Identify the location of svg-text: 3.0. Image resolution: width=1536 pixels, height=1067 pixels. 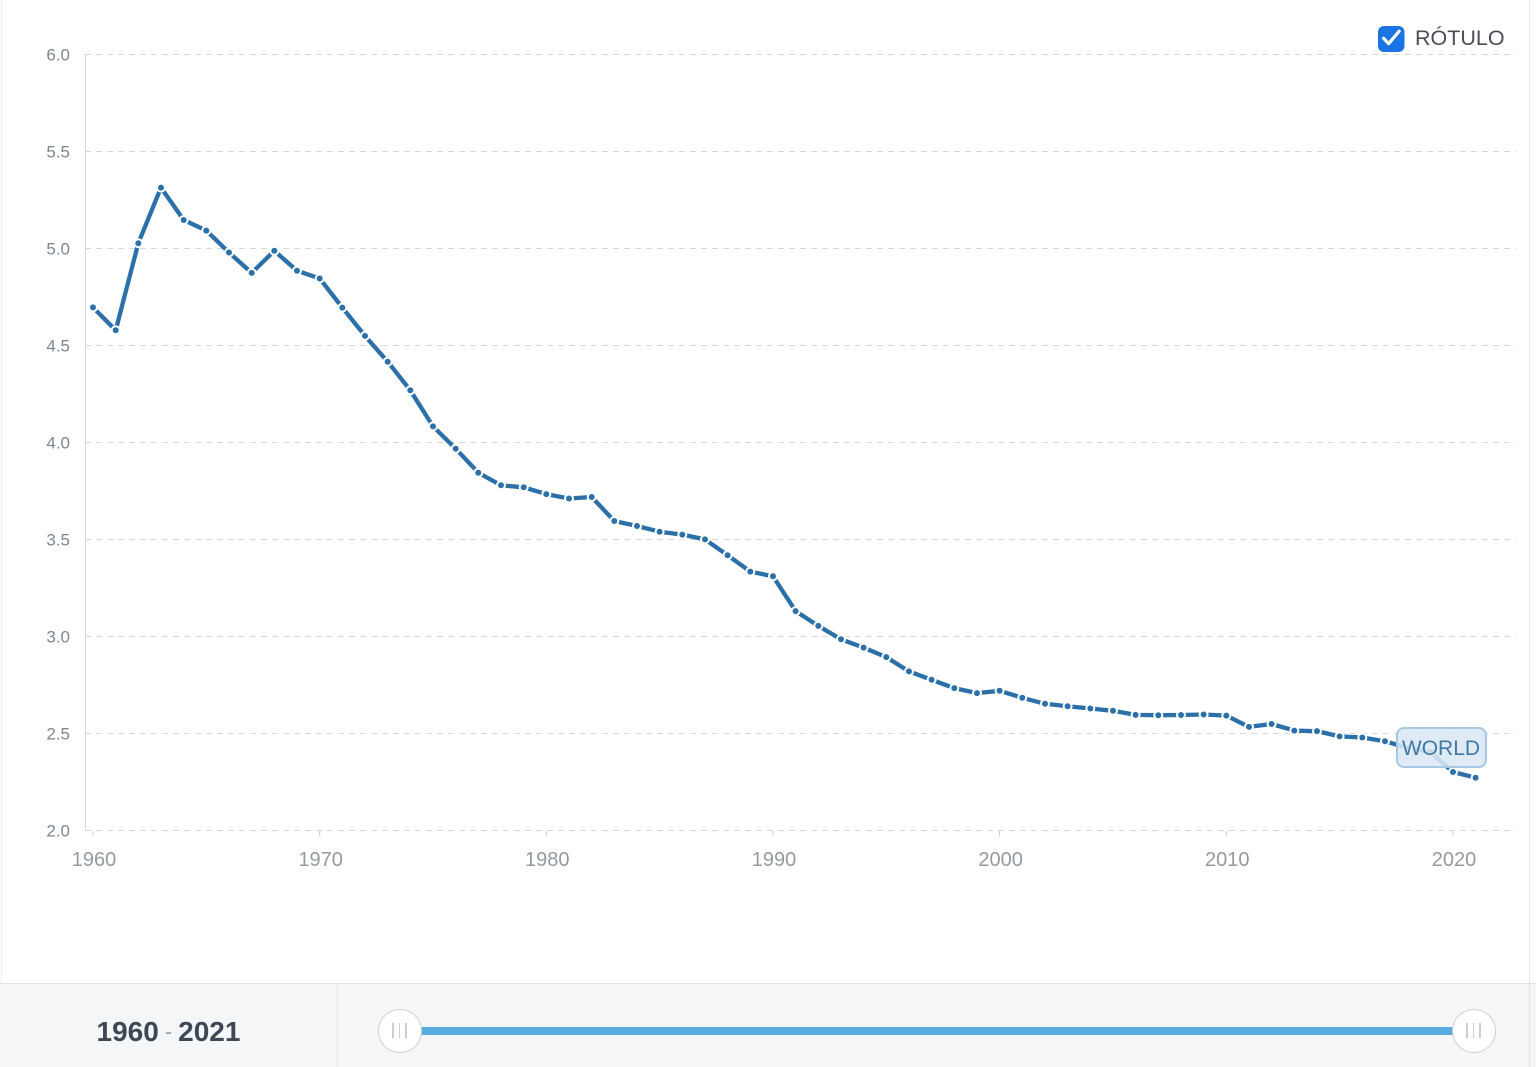
(58, 637).